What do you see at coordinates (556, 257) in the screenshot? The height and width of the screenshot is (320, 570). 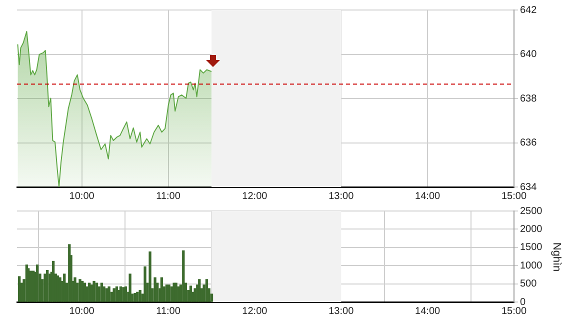 I see `y-axis-title: Nghìn` at bounding box center [556, 257].